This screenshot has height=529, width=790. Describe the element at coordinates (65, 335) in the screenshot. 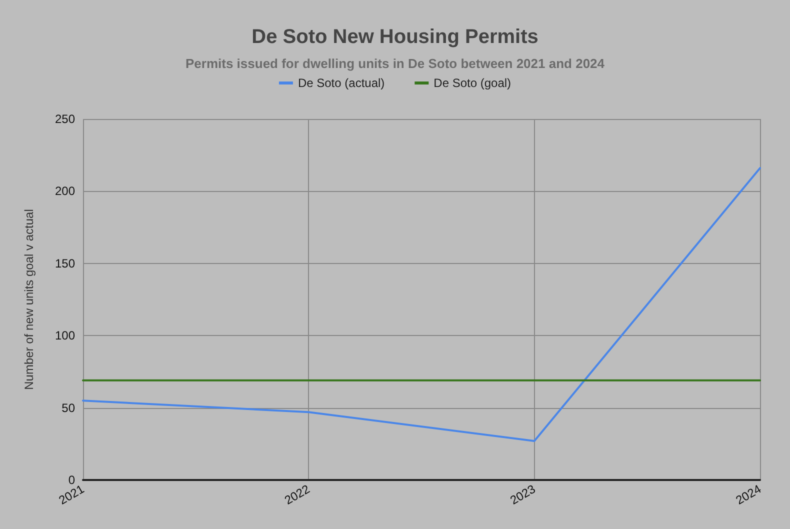

I see `y-tick-label: 100` at that location.